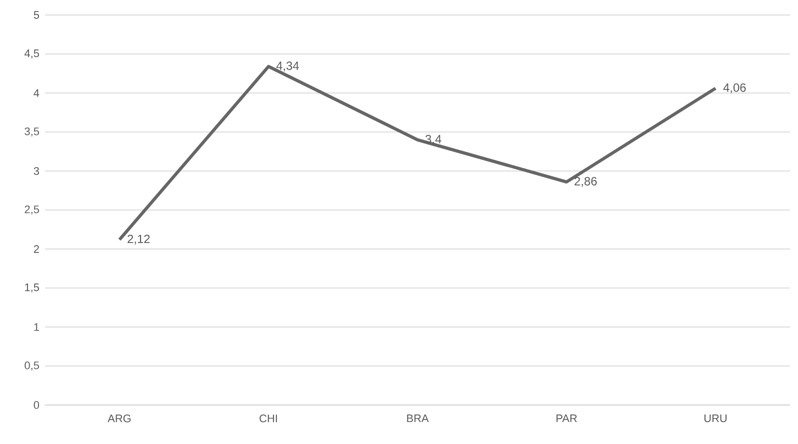 This screenshot has height=444, width=798. What do you see at coordinates (119, 418) in the screenshot?
I see `x-tick-label: ARG` at bounding box center [119, 418].